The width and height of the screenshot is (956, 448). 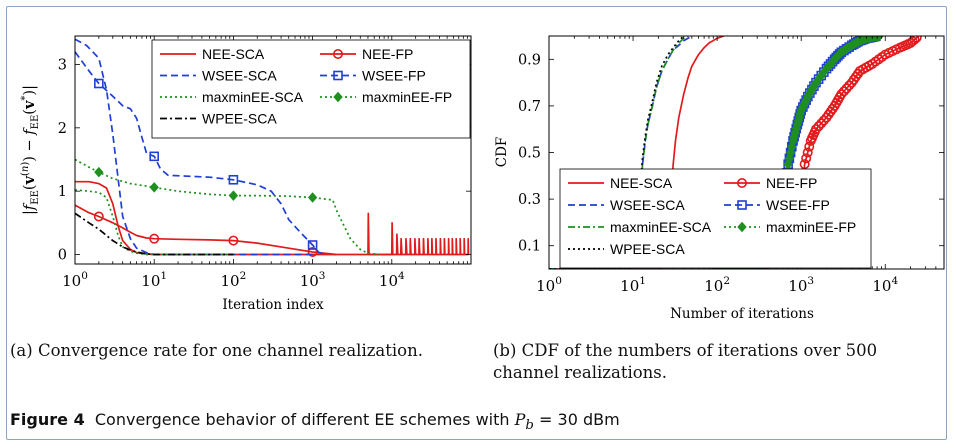 What do you see at coordinates (529, 60) in the screenshot?
I see `y-tick-label: 0.9` at bounding box center [529, 60].